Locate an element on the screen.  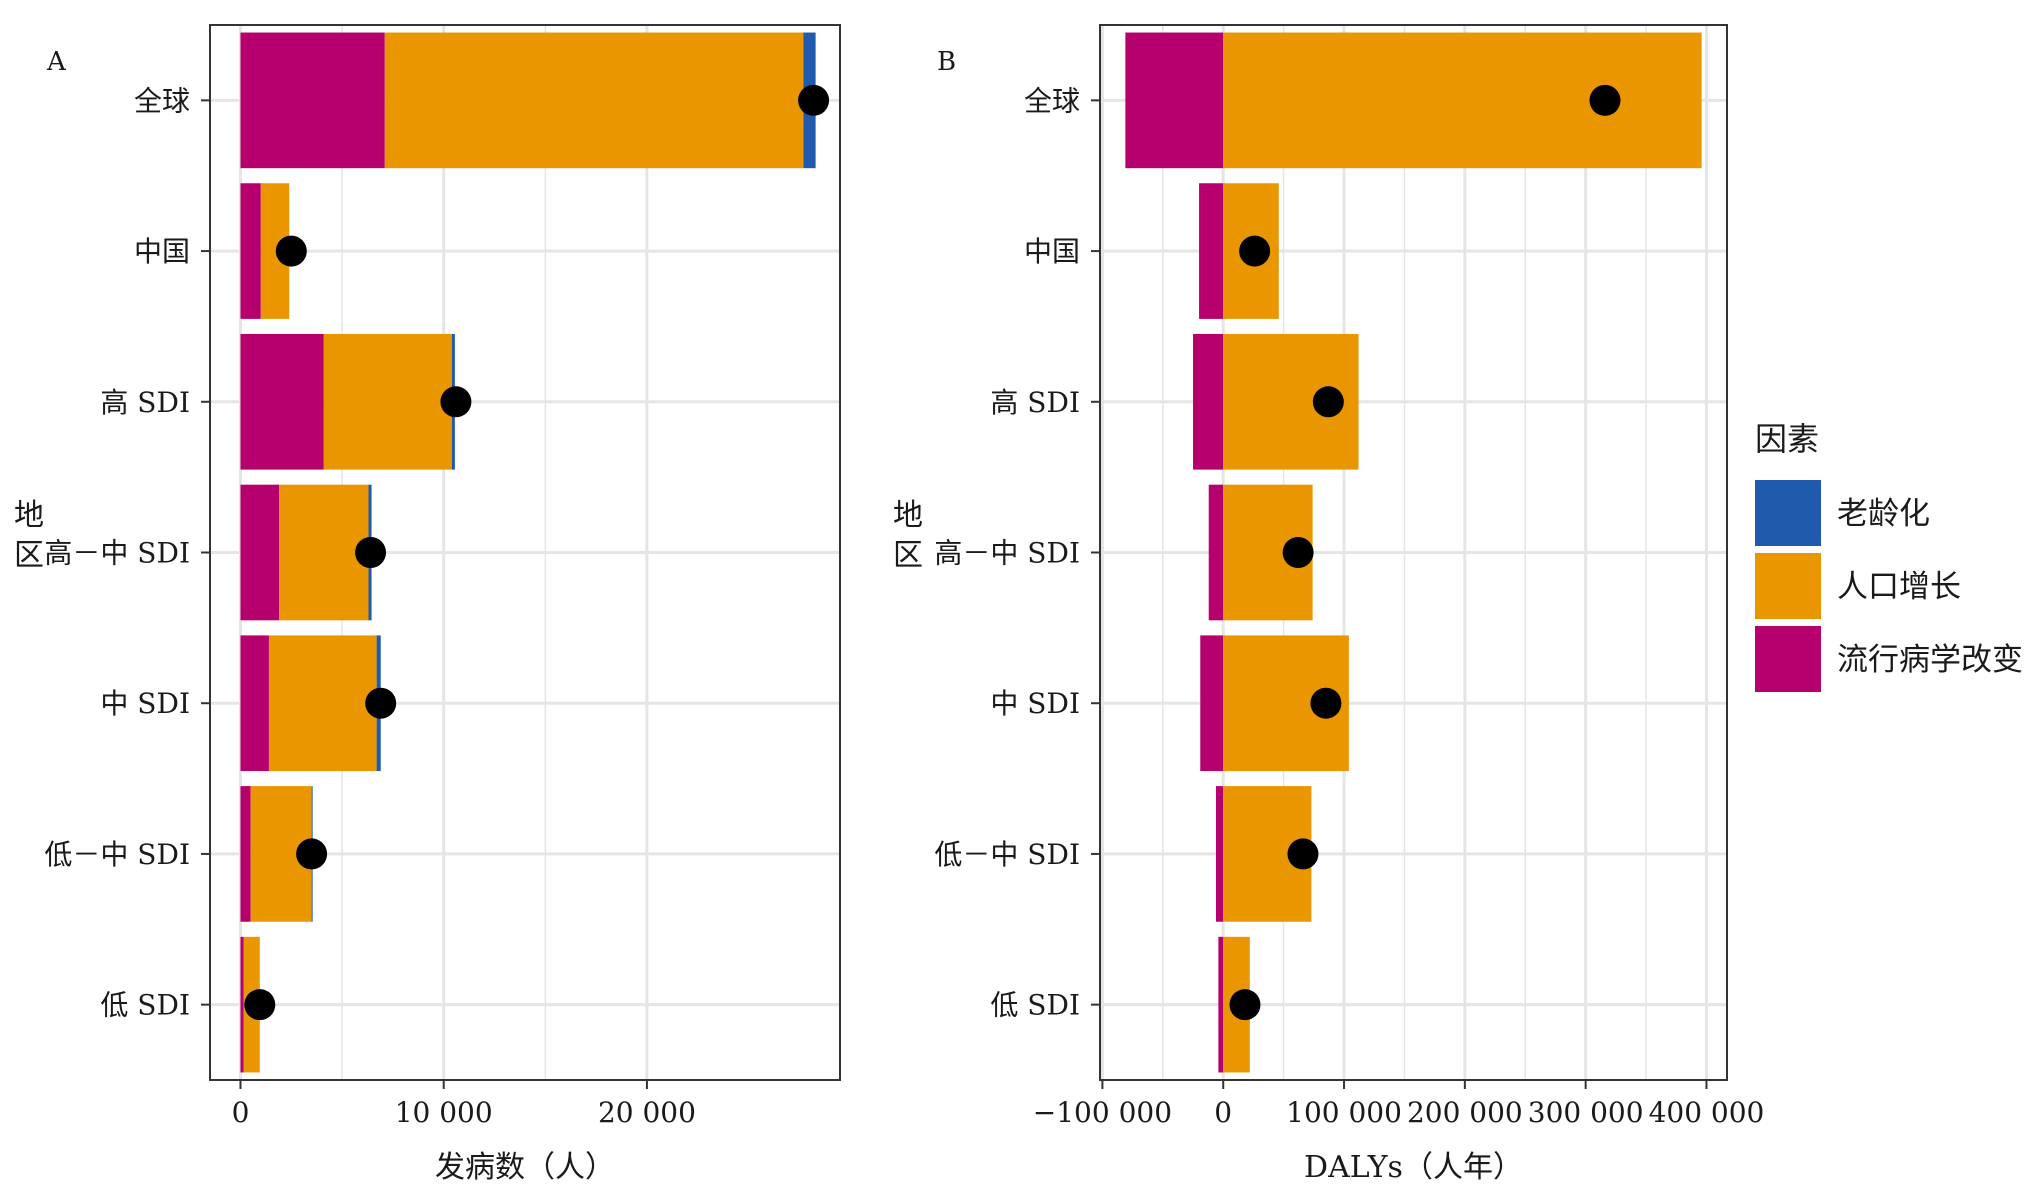
legend-label-population: 人口增长 is located at coordinates (1899, 587).